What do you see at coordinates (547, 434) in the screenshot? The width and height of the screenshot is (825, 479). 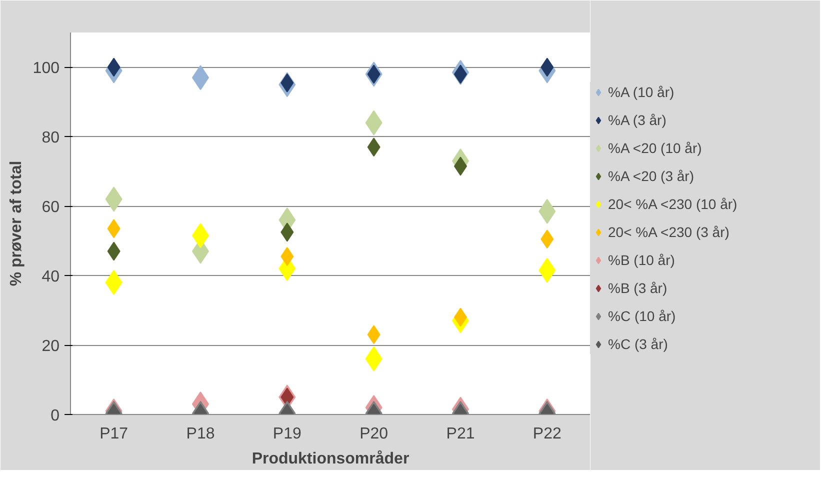 I see `x-tick-label: P22` at bounding box center [547, 434].